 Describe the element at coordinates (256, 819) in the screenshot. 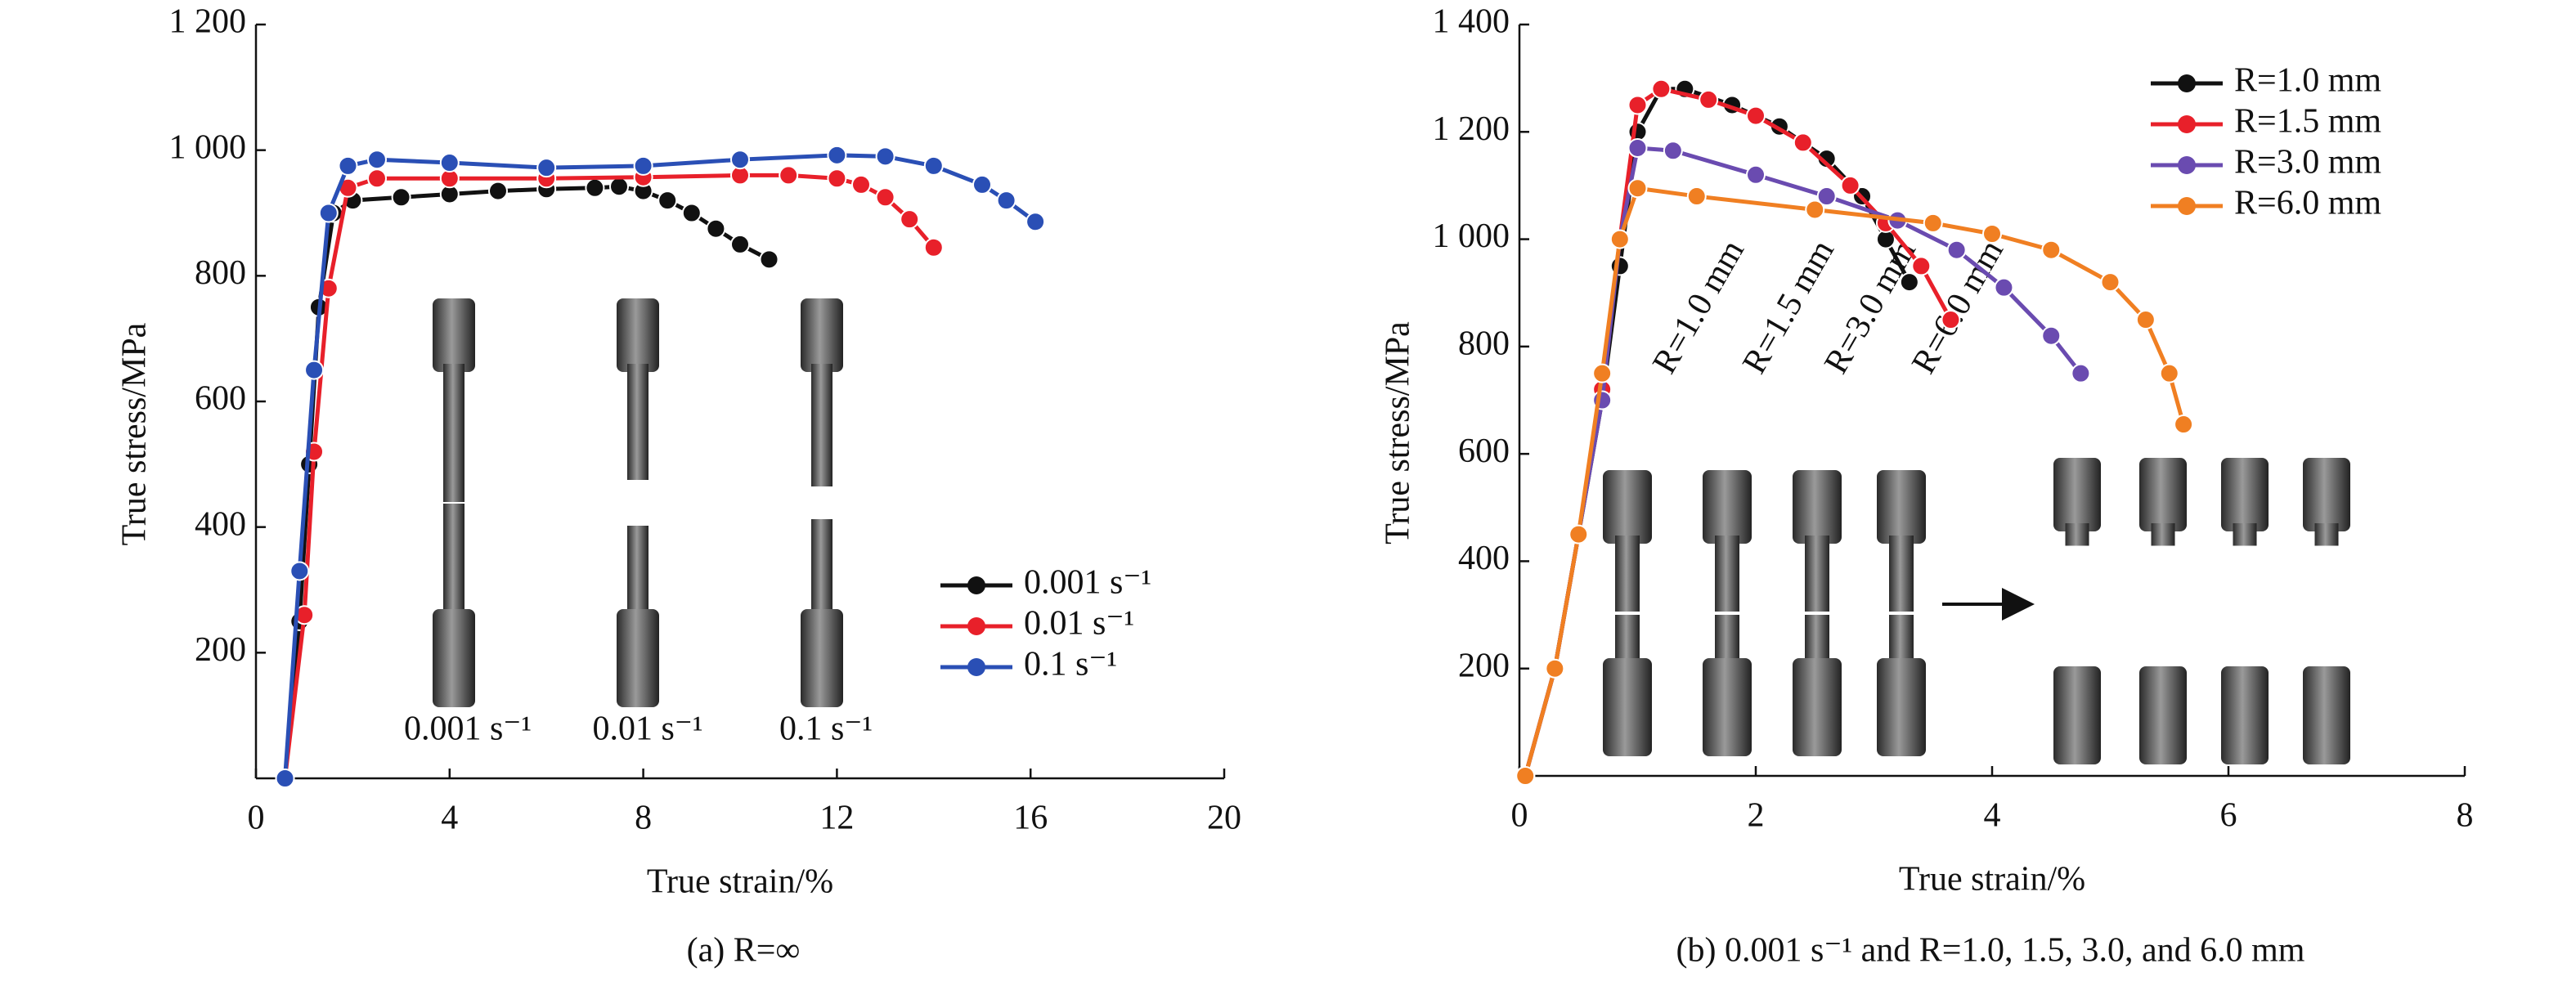

I see `x-tick-label: 0` at that location.